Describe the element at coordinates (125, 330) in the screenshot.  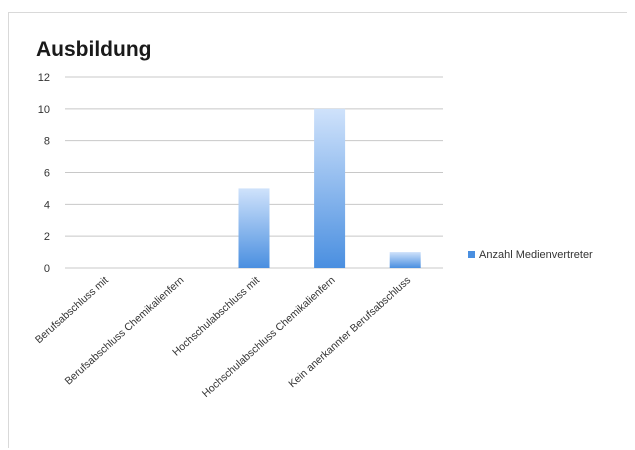
I see `x-category-label: Berufsabschluss Chemikalienfern` at that location.